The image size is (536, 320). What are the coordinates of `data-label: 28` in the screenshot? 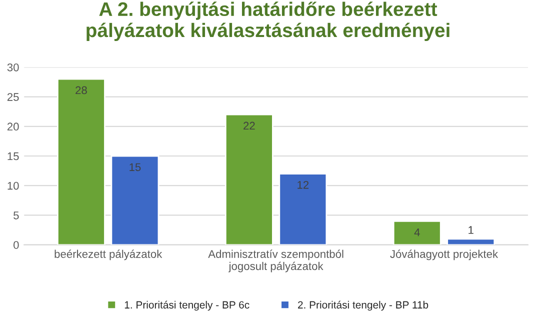 It's located at (81, 90).